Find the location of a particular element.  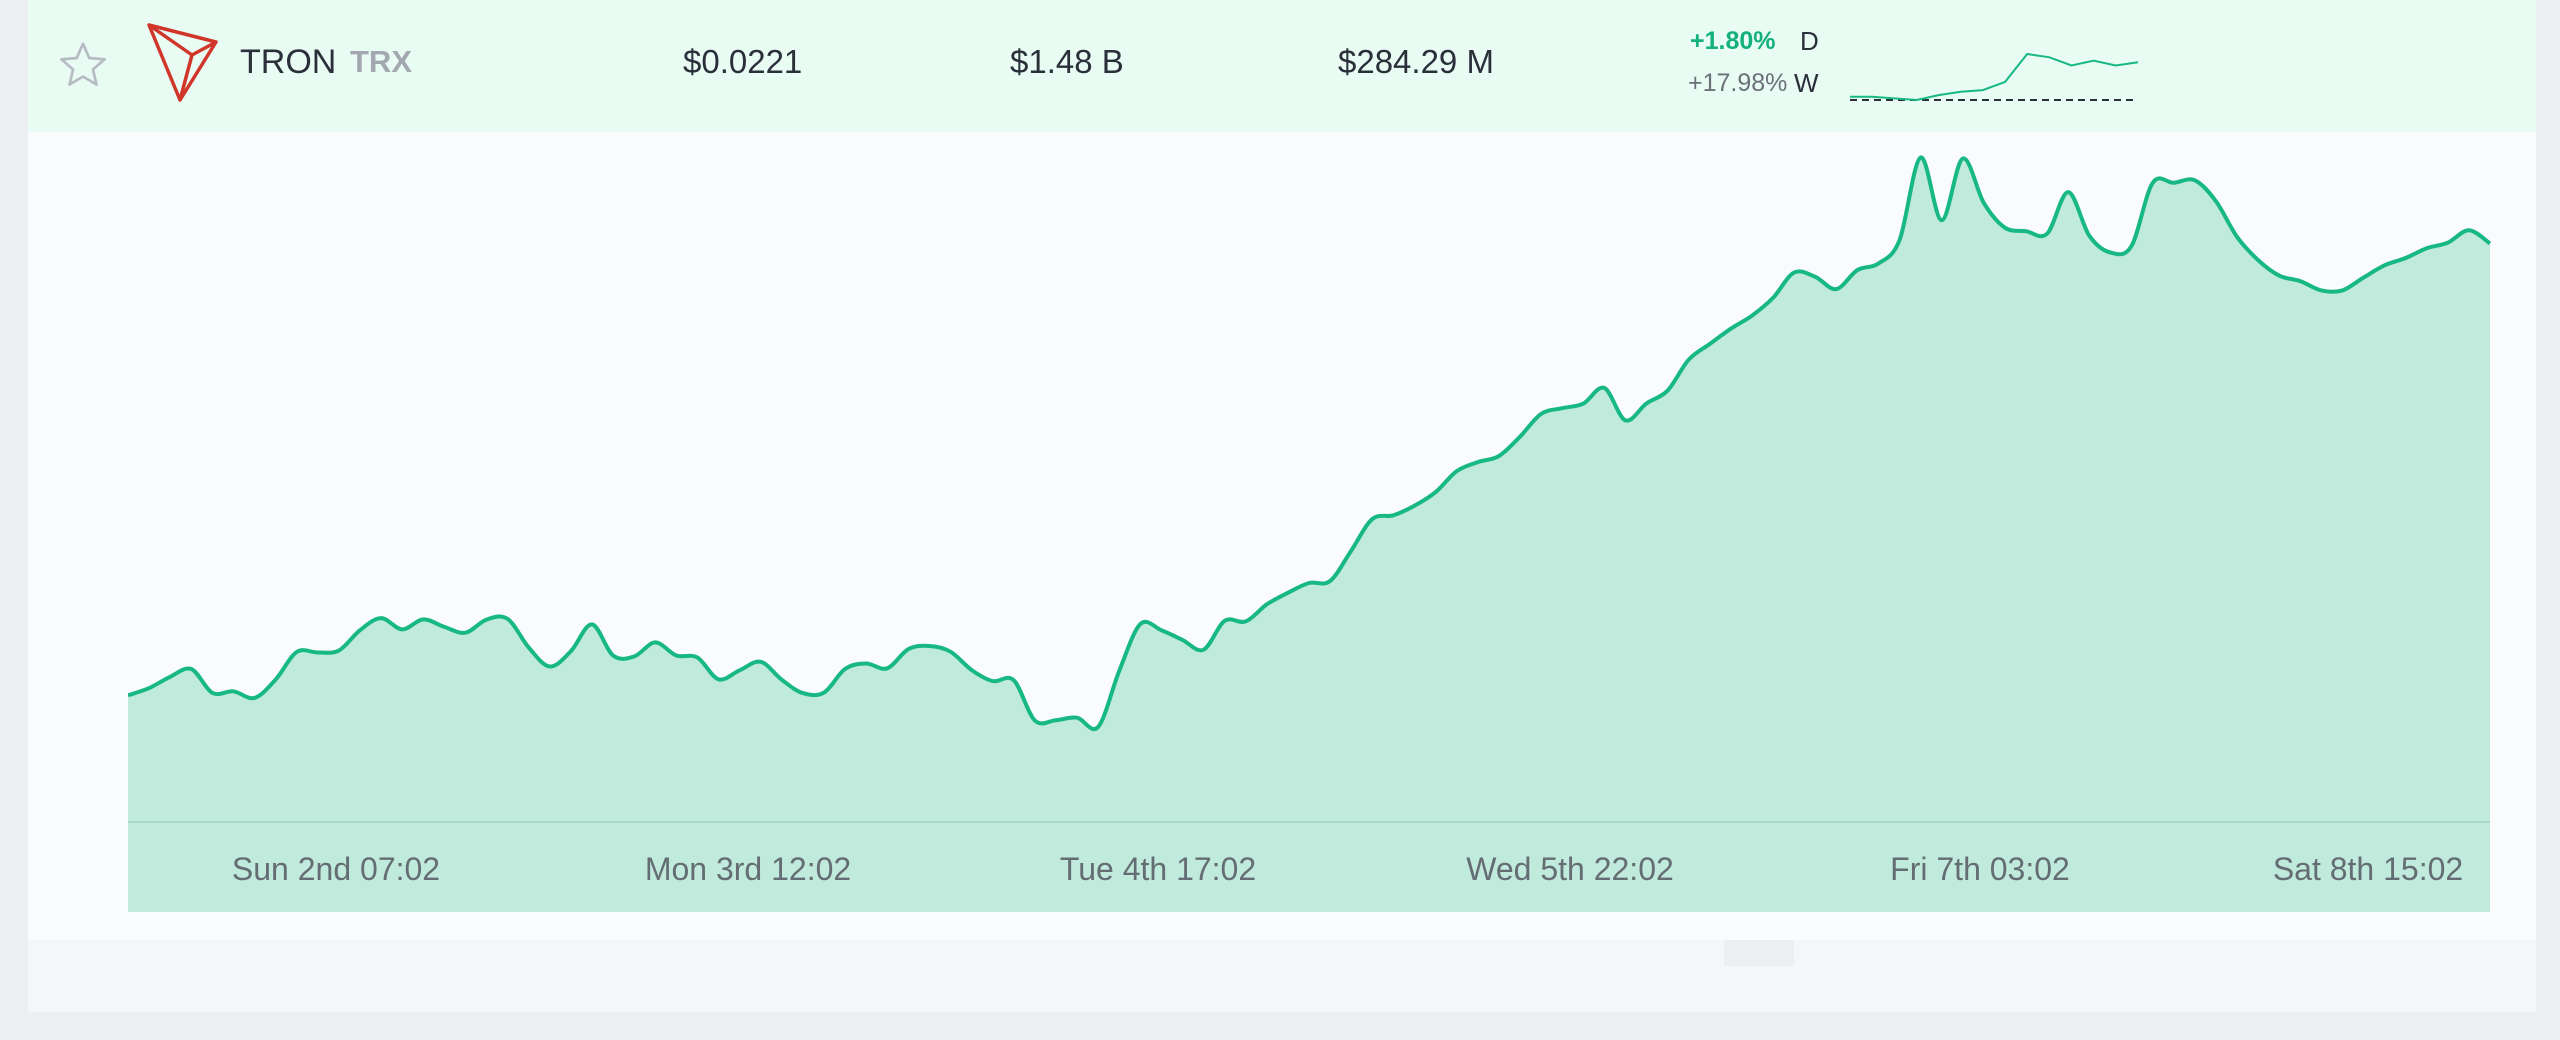

star-icon is located at coordinates (83, 65).